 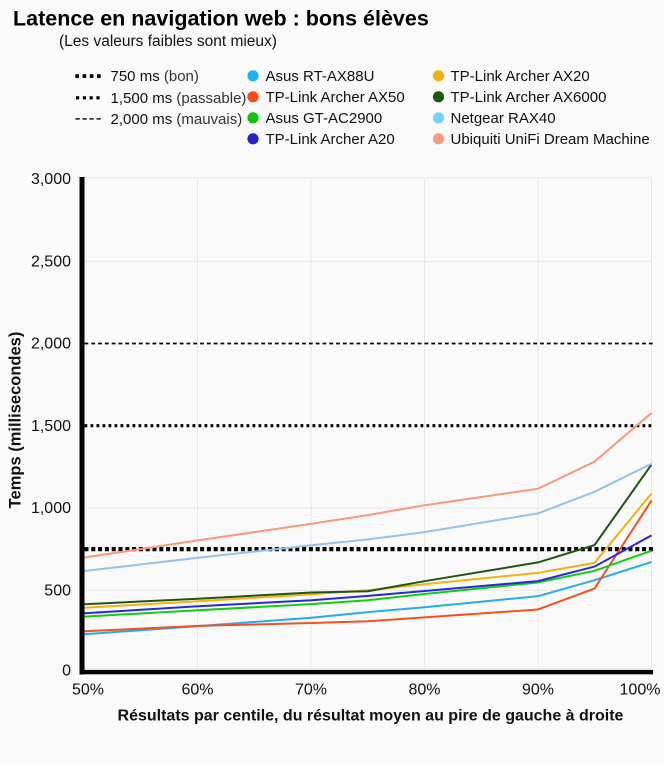 What do you see at coordinates (311, 690) in the screenshot?
I see `svg-text: 70%` at bounding box center [311, 690].